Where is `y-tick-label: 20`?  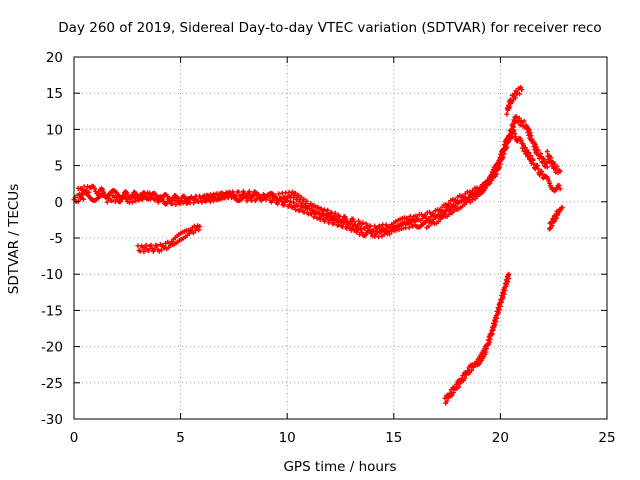 y-tick-label: 20 is located at coordinates (54, 58).